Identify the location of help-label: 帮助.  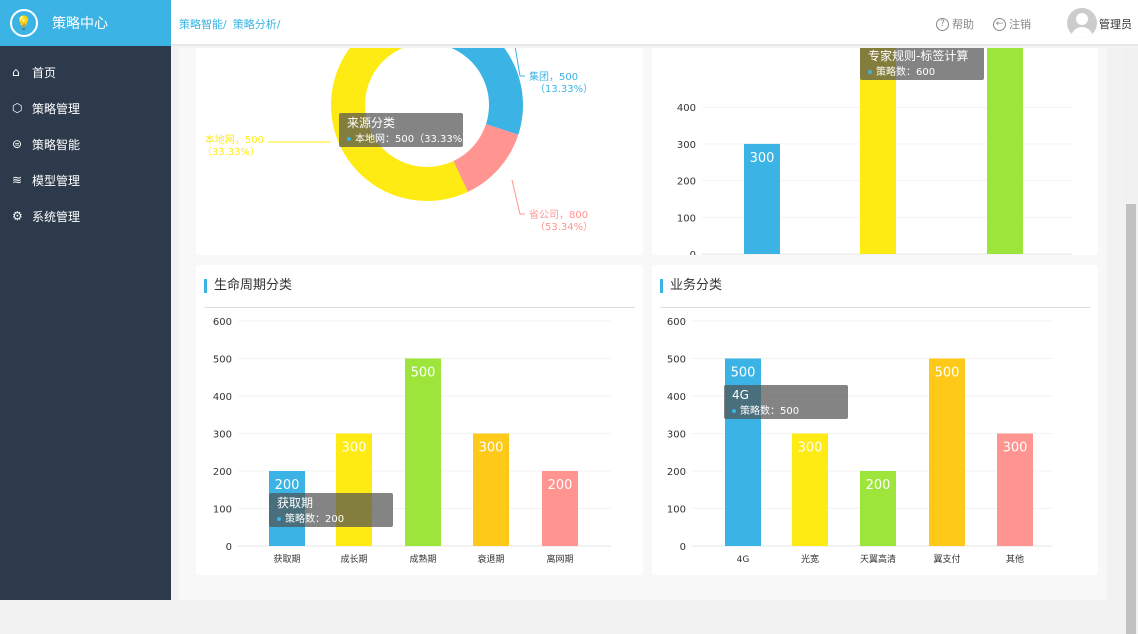
(963, 24).